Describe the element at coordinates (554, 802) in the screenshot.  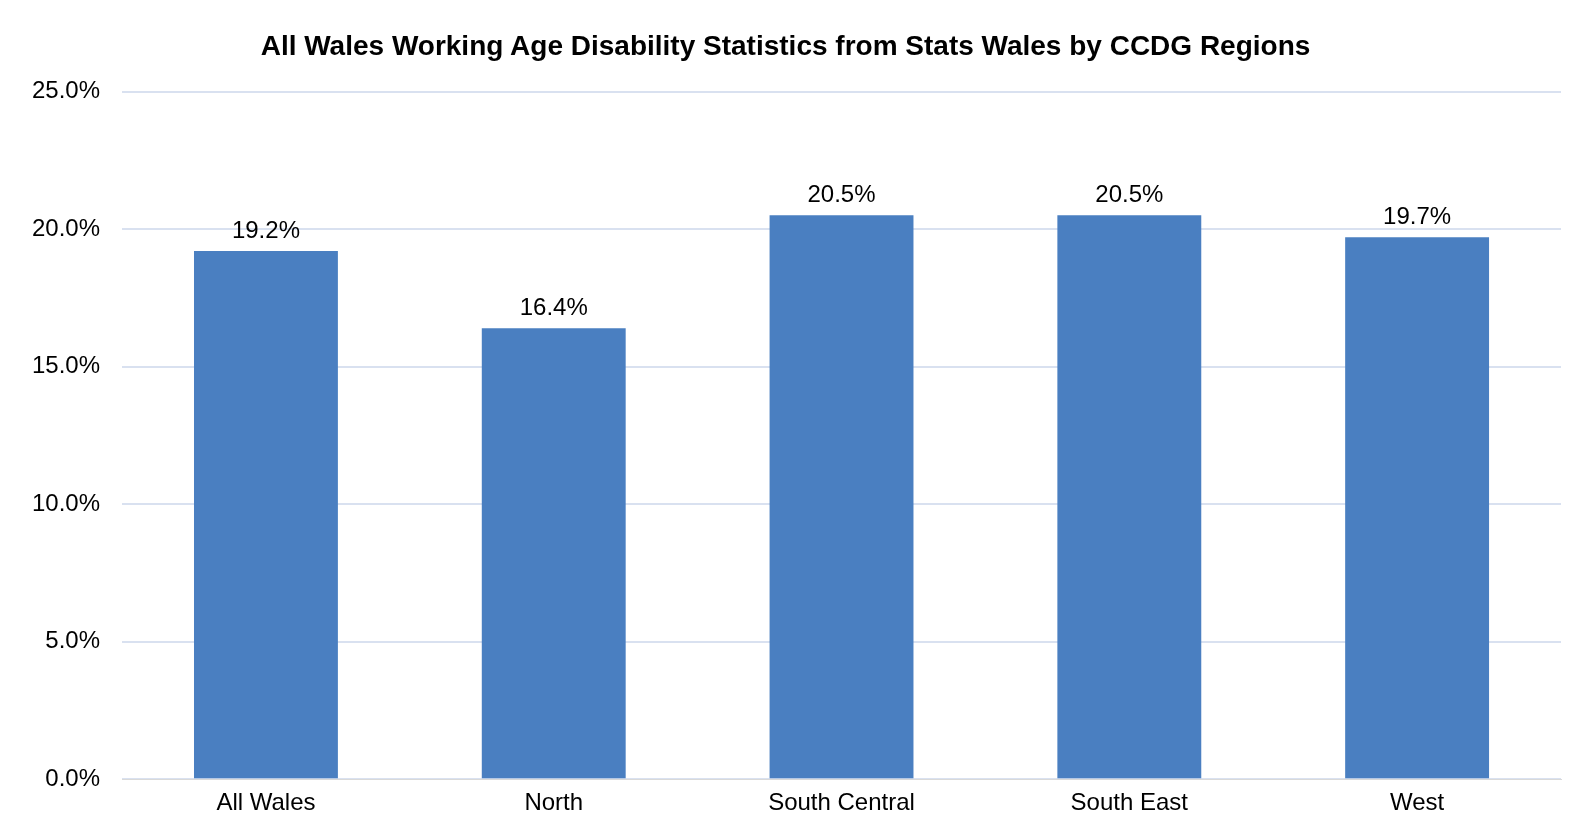
I see `x-tick-label: North` at that location.